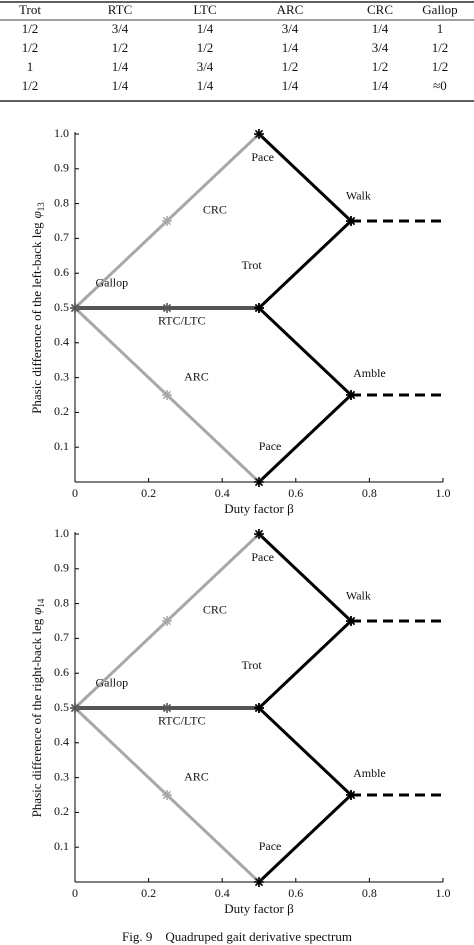 The width and height of the screenshot is (474, 945). What do you see at coordinates (295, 893) in the screenshot?
I see `x-tick-label: 0.6` at bounding box center [295, 893].